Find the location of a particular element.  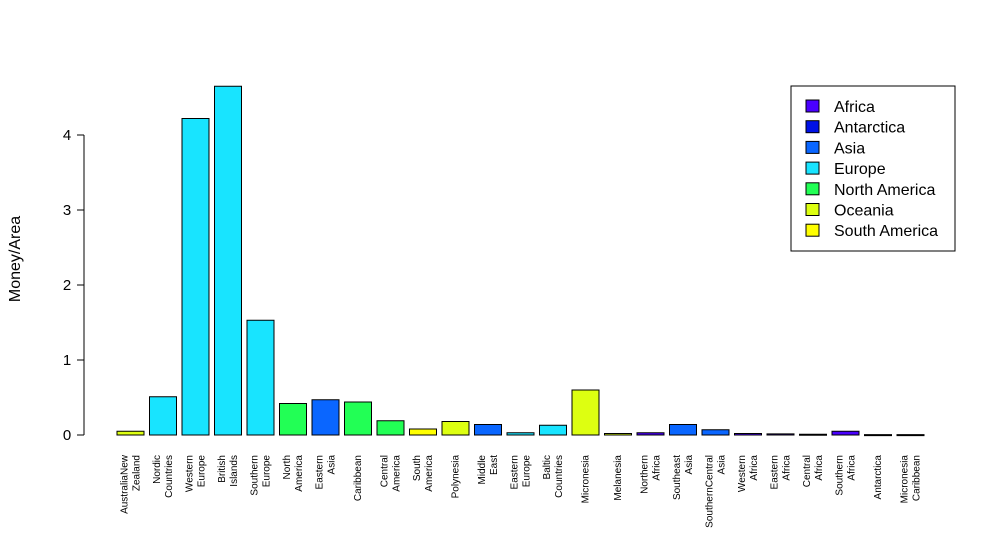

y-tick-label: 0 is located at coordinates (67, 435).